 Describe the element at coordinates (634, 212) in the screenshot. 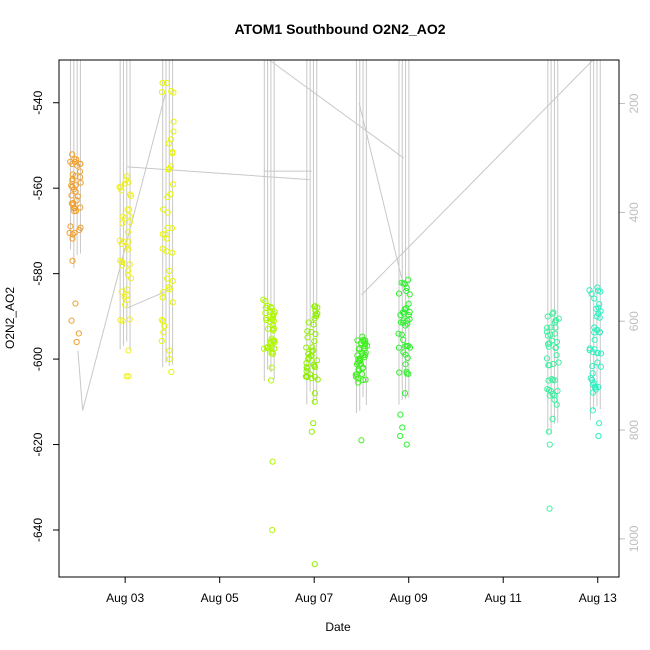

I see `secondary-y-tick-label: 400` at that location.